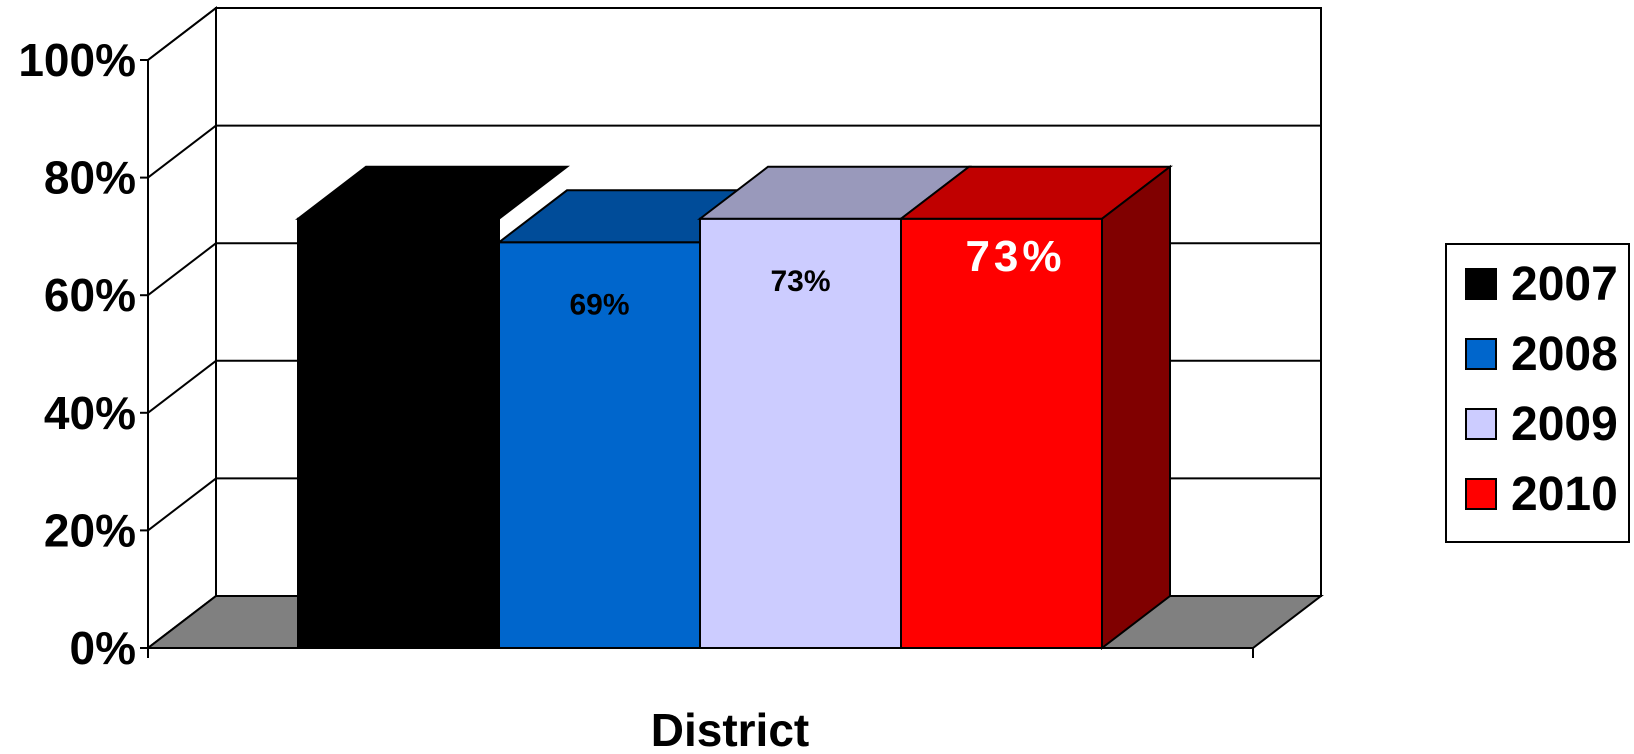 The height and width of the screenshot is (754, 1634). Describe the element at coordinates (103, 648) in the screenshot. I see `y-tick-label: 0%` at that location.